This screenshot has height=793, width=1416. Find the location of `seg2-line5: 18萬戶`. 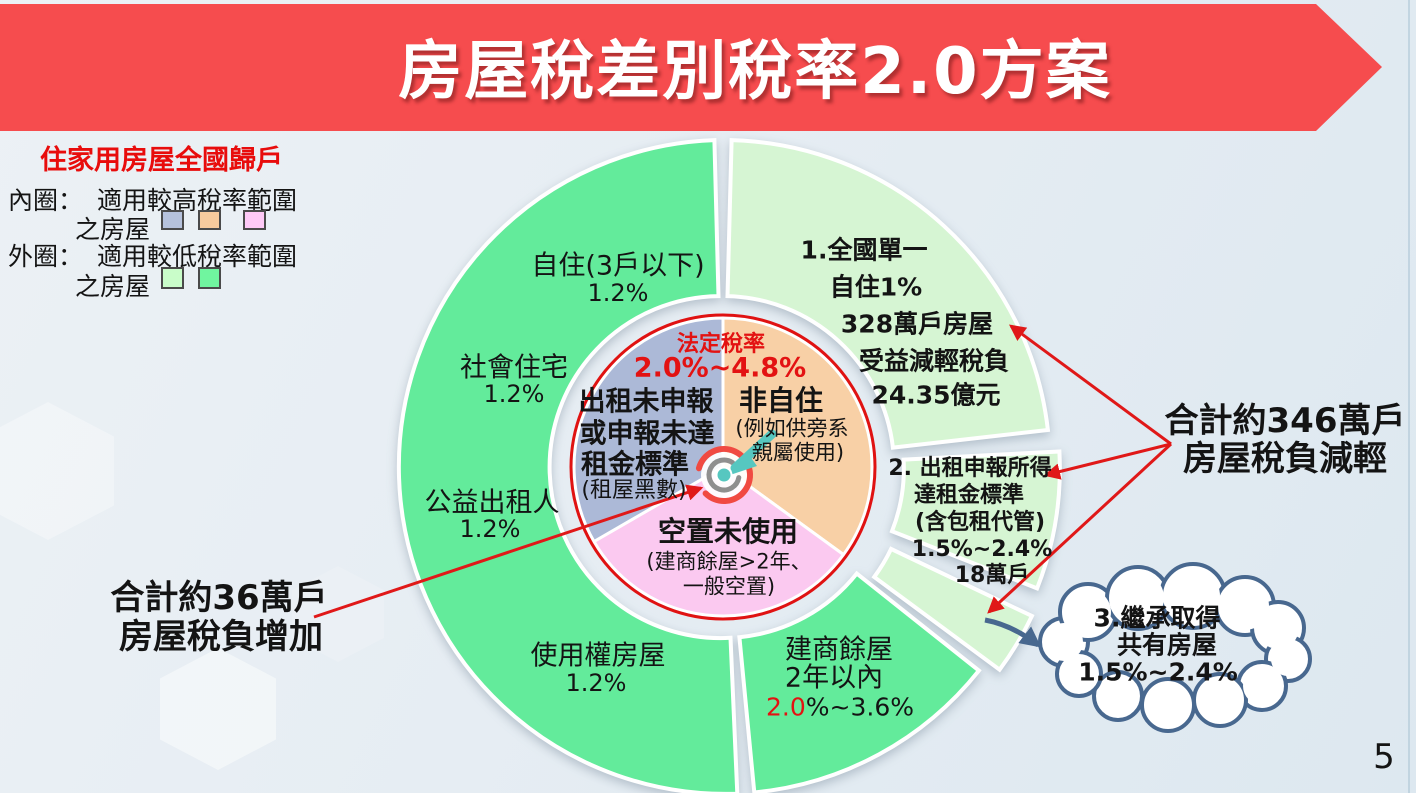

seg2-line5: 18萬戶 is located at coordinates (992, 575).